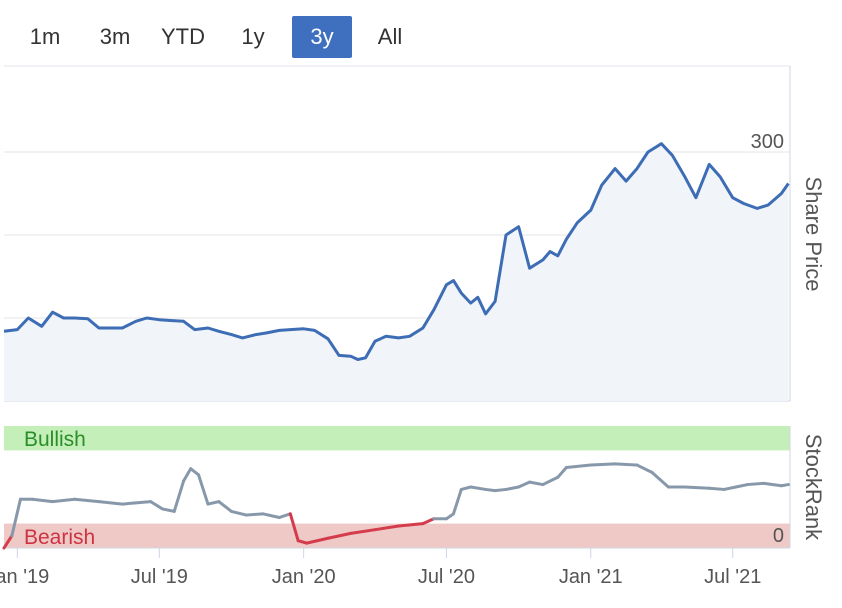 The image size is (842, 608). Describe the element at coordinates (813, 487) in the screenshot. I see `stockrank-axis-title: StockRank` at that location.